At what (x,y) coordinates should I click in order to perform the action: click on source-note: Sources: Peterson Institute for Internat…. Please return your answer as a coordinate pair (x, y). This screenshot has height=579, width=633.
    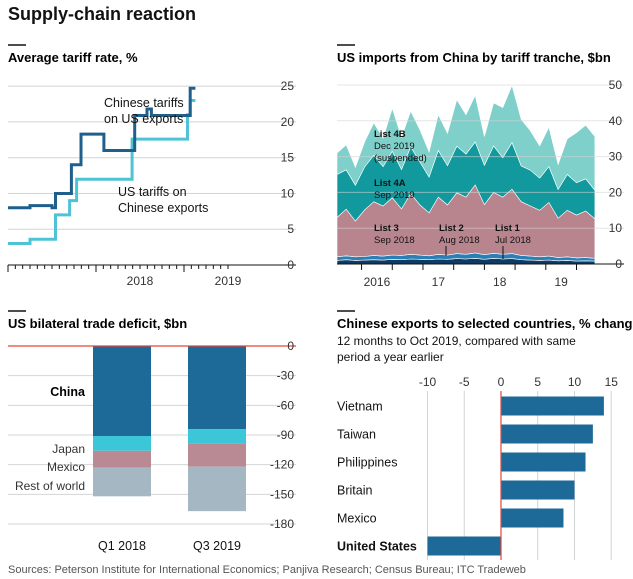
    Looking at the image, I should click on (267, 570).